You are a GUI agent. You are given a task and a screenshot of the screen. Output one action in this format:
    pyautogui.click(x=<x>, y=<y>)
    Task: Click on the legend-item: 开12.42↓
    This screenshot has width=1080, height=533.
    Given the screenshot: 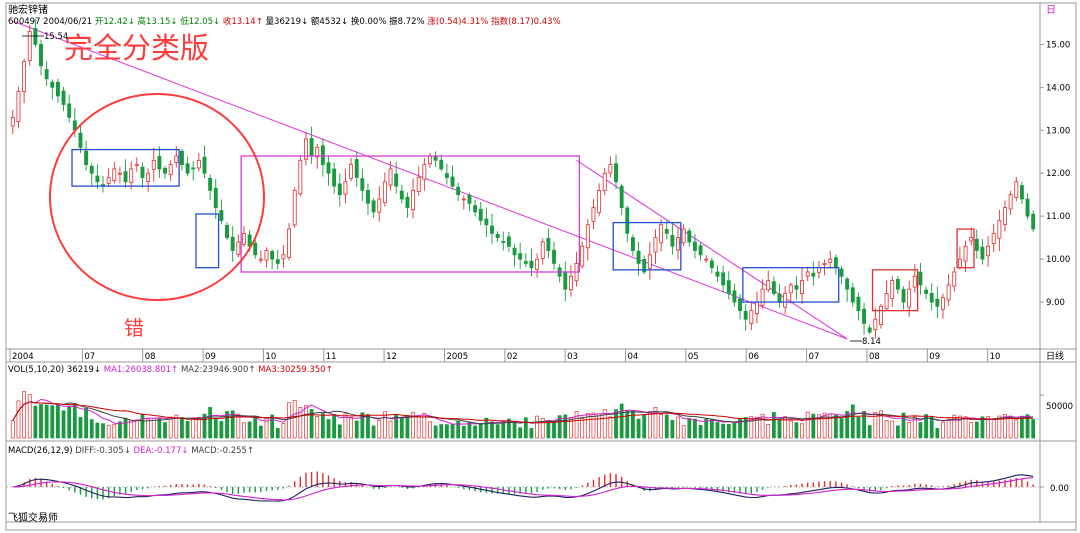 What is the action you would take?
    pyautogui.click(x=113, y=22)
    